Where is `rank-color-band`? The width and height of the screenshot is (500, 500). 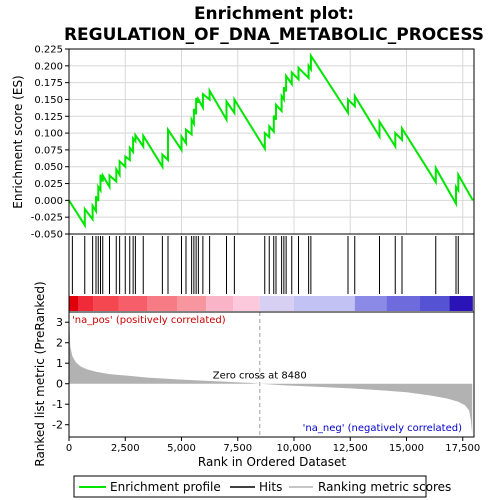 rank-color-band is located at coordinates (271, 303).